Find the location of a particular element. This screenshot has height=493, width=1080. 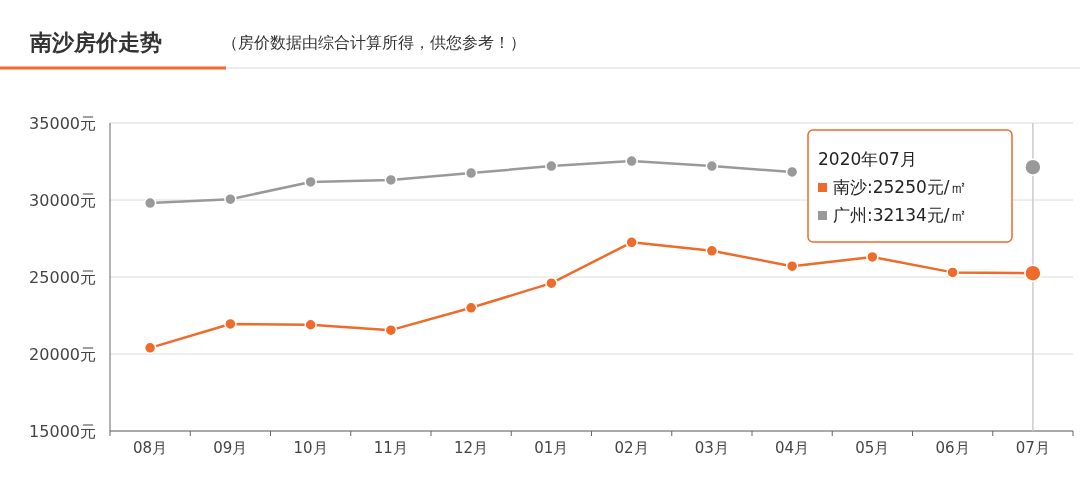

x-tick-label: 08月 is located at coordinates (150, 448).